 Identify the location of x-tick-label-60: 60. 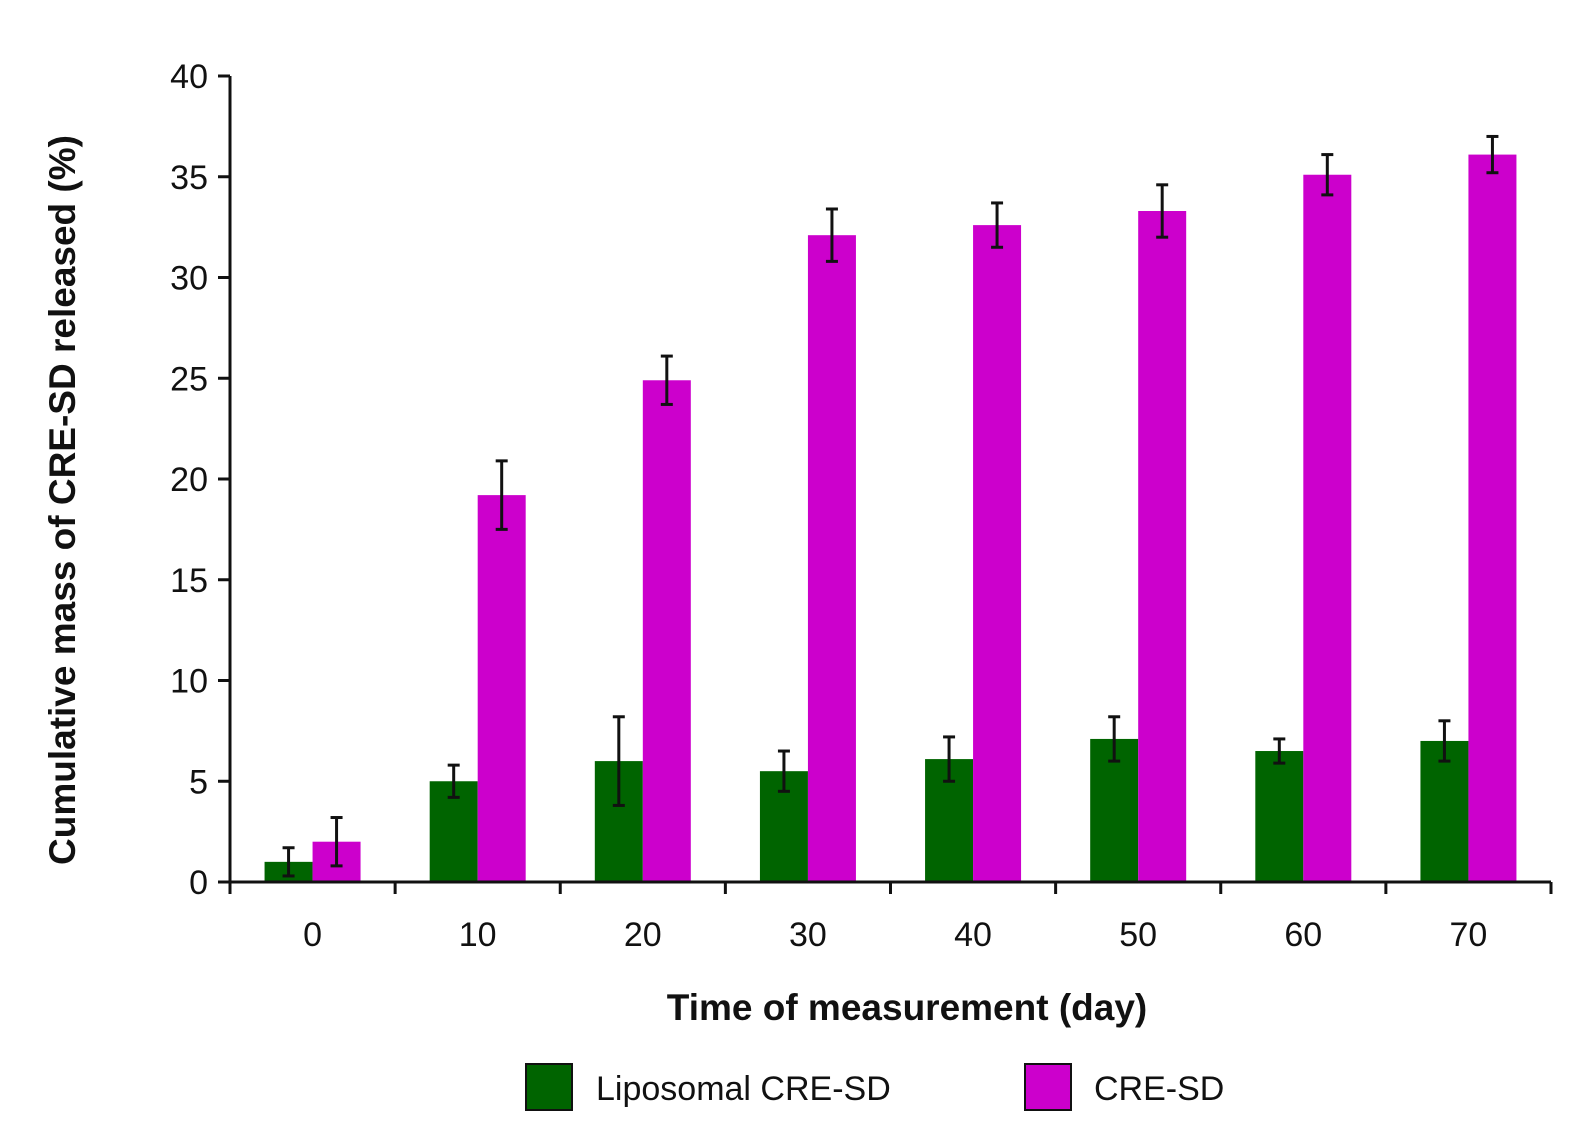
(1303, 935).